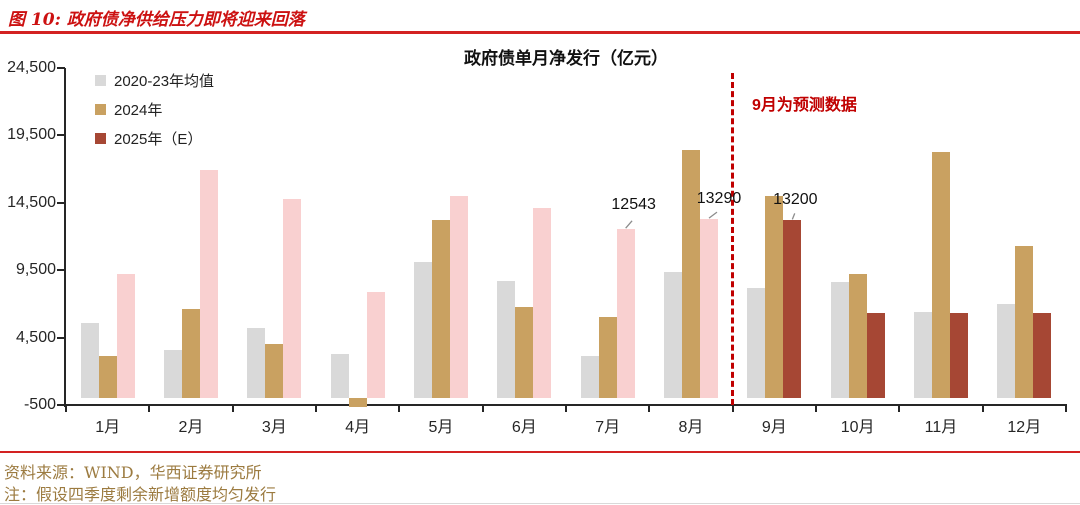 Image resolution: width=1080 pixels, height=505 pixels. What do you see at coordinates (441, 309) in the screenshot?
I see `bar-s1-m5` at bounding box center [441, 309].